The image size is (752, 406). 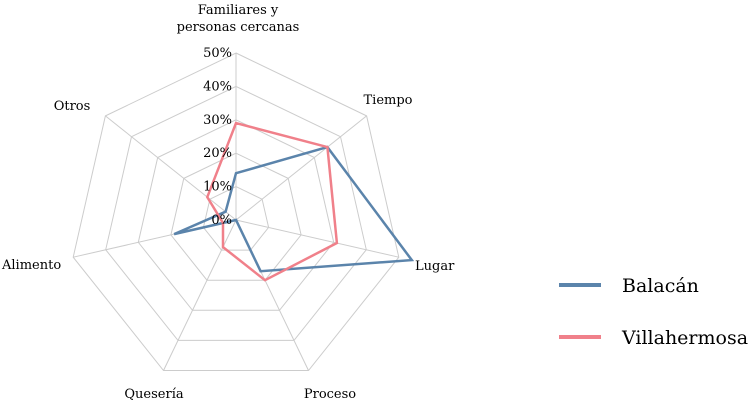 I want to click on category-label: Tiempo, so click(x=388, y=100).